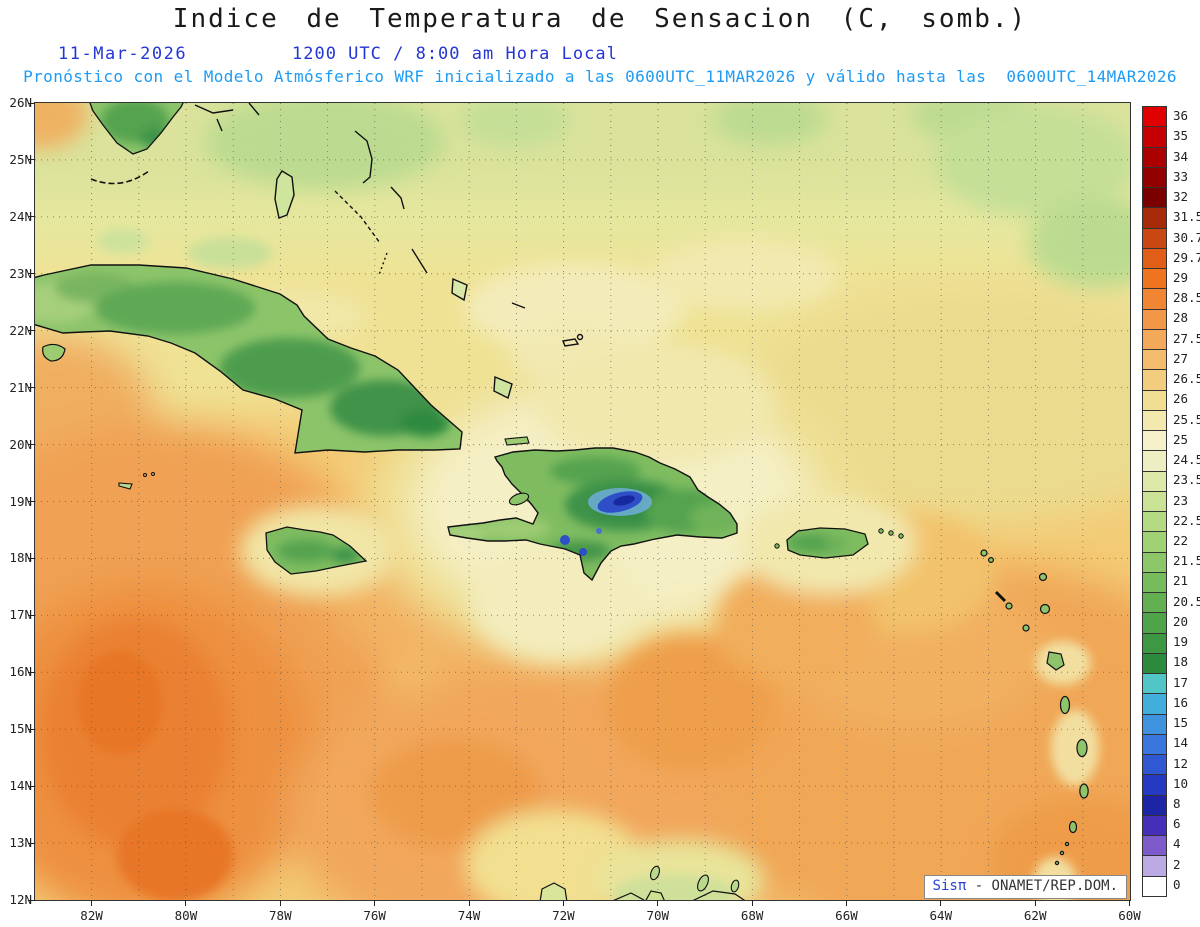 The image size is (1200, 927). I want to click on attribution-text: - ONAMET/REP.DOM., so click(1046, 886).